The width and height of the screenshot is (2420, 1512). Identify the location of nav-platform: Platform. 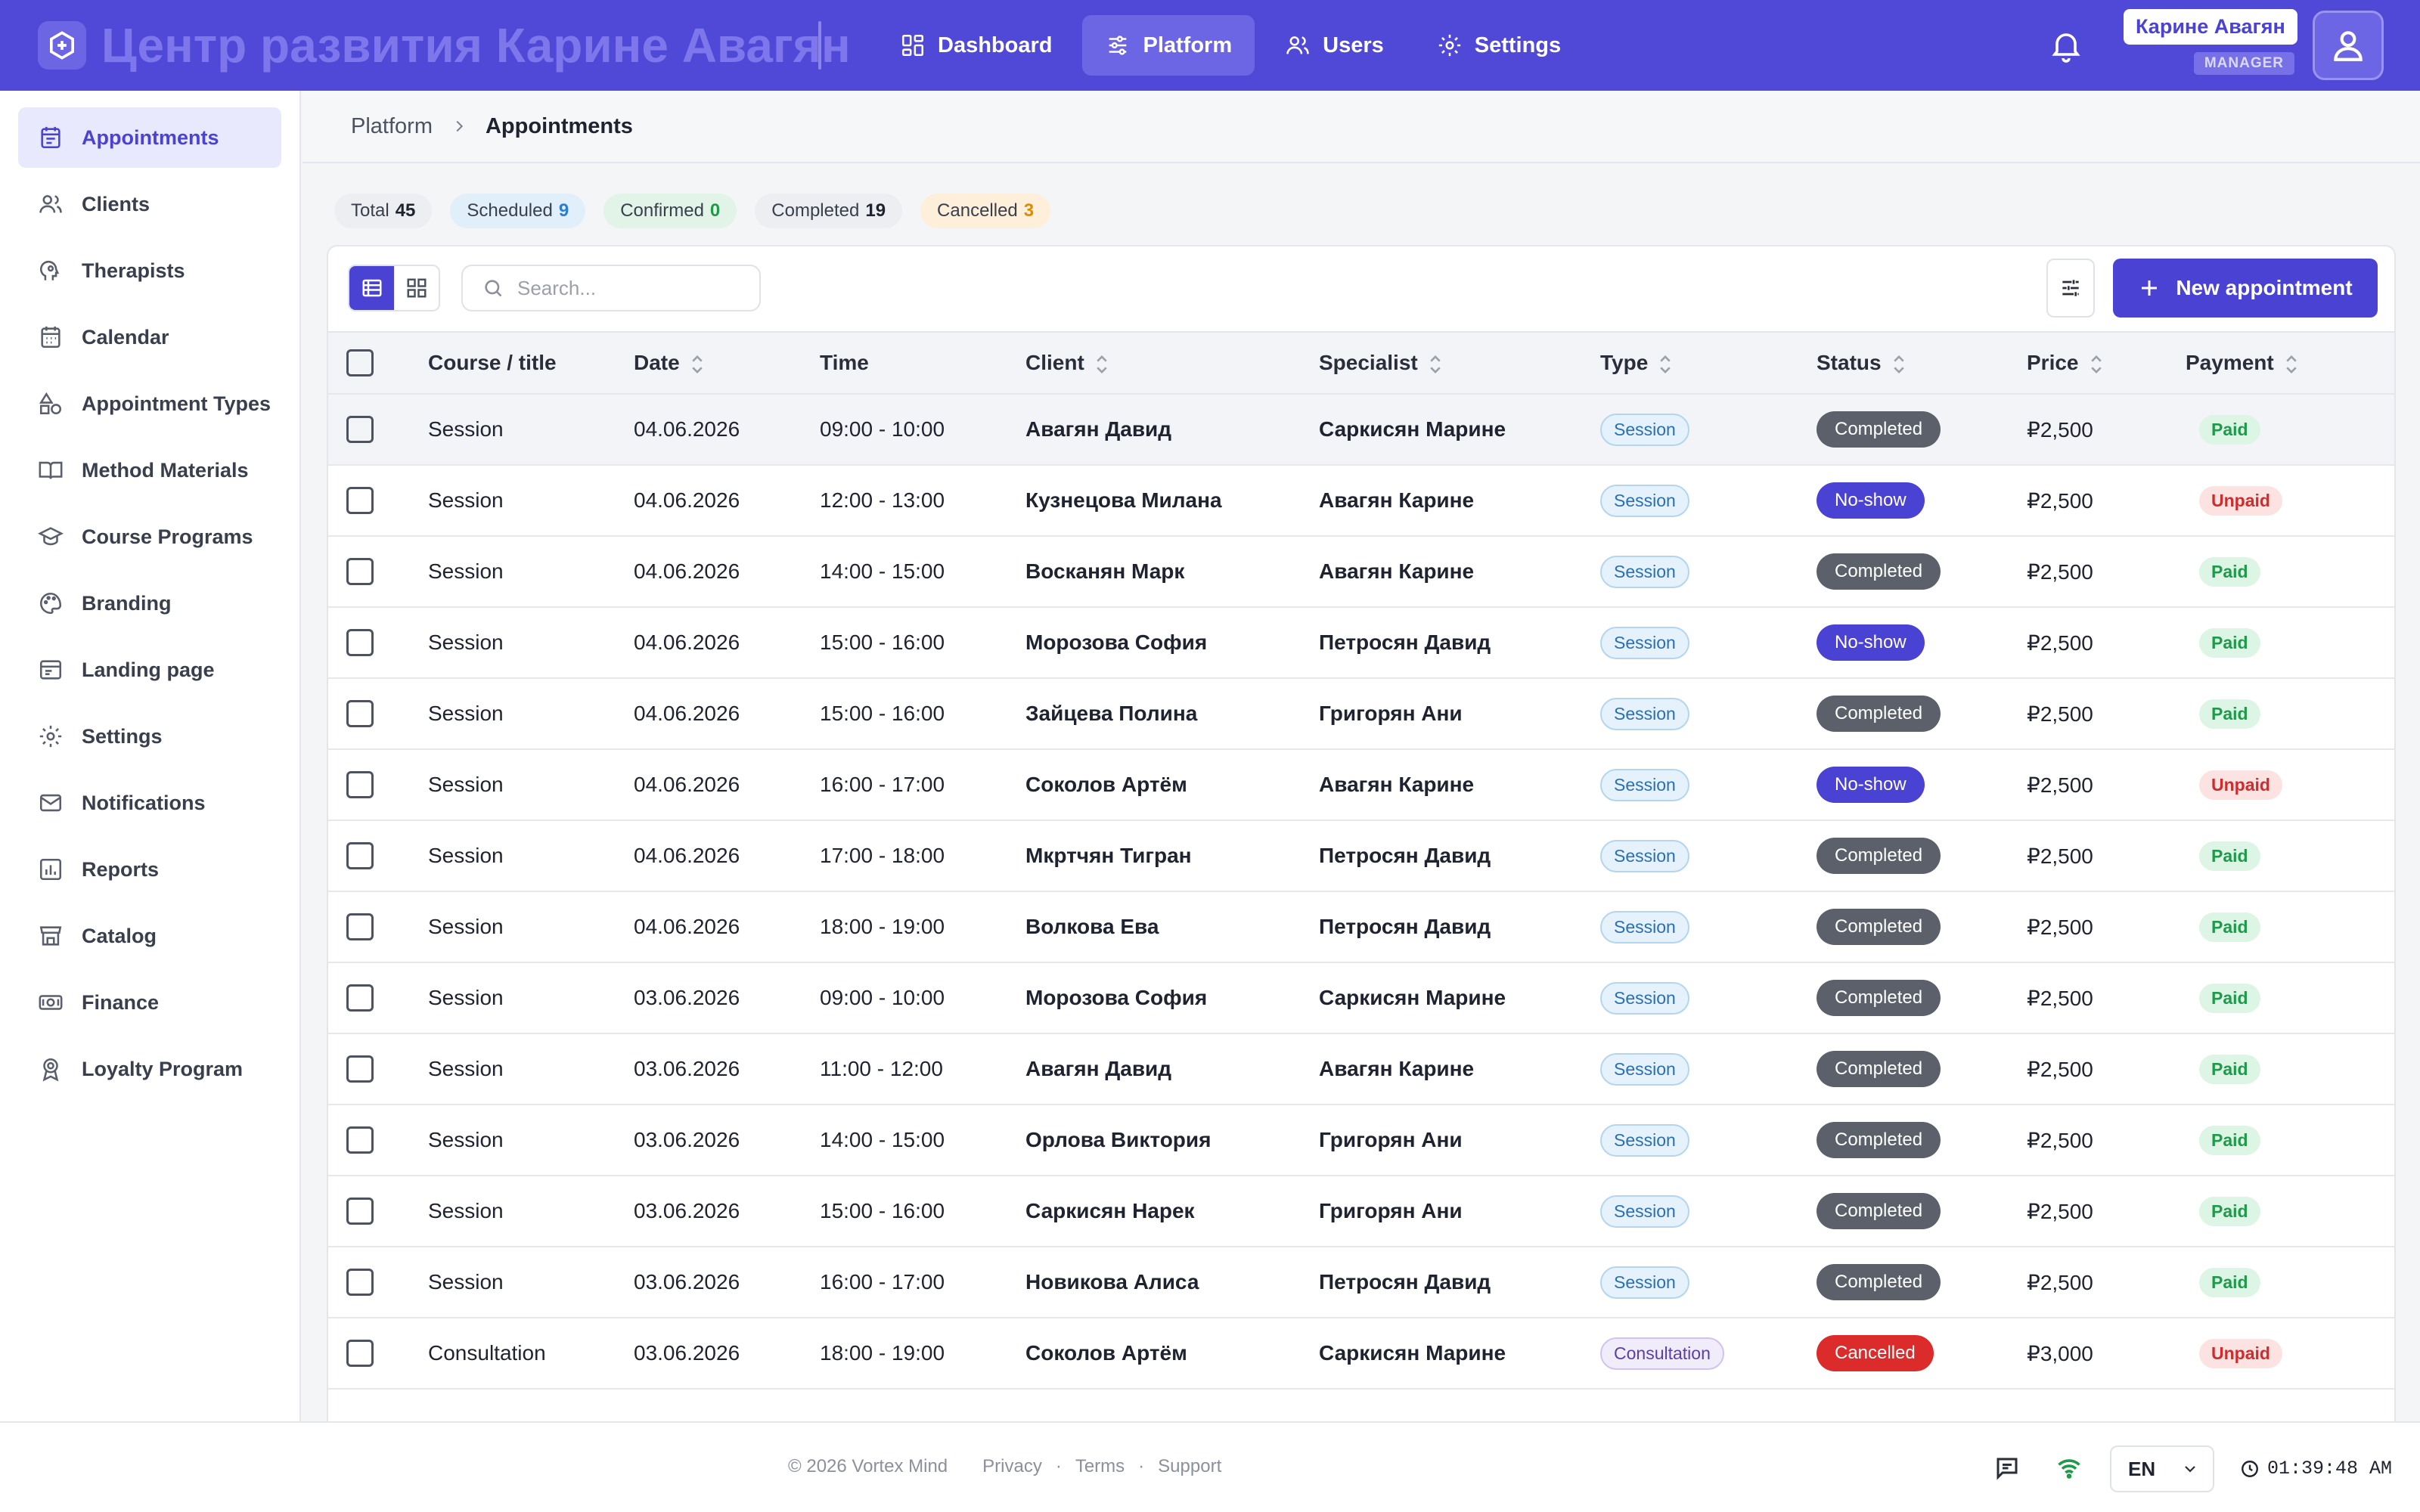
(1168, 46).